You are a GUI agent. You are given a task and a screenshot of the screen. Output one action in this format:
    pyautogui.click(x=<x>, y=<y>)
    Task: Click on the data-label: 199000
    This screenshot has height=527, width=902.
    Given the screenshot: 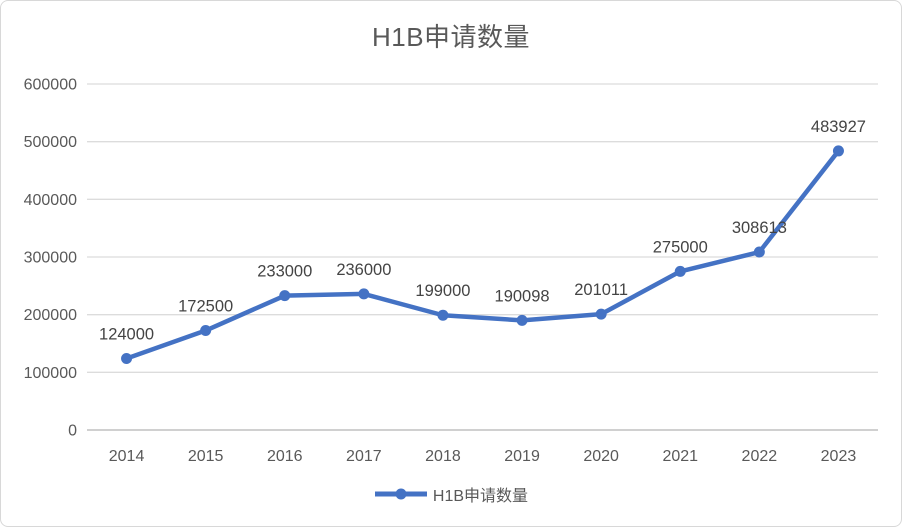 What is the action you would take?
    pyautogui.click(x=442, y=291)
    